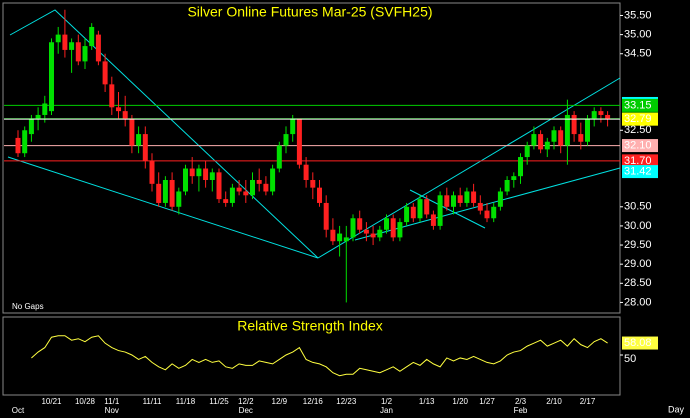 Image resolution: width=690 pixels, height=418 pixels. Describe the element at coordinates (18, 410) in the screenshot. I see `month-label: Oct` at that location.